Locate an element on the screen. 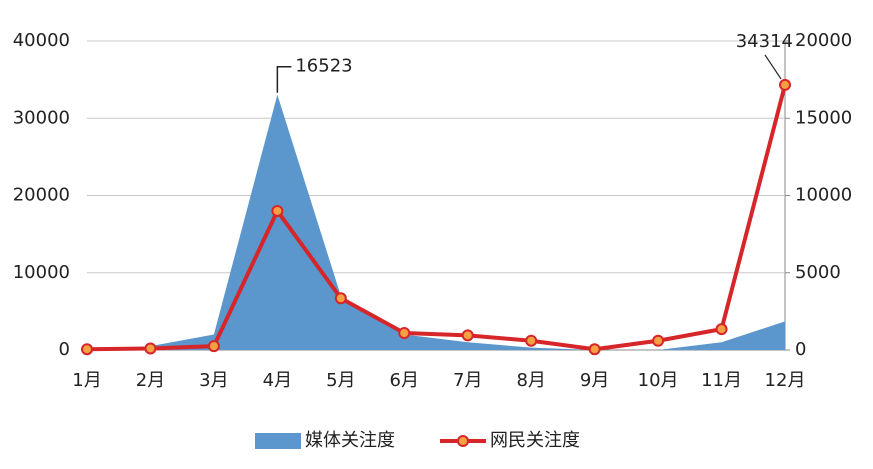 Image resolution: width=873 pixels, height=469 pixels. y2-tick-label: 0 is located at coordinates (800, 349).